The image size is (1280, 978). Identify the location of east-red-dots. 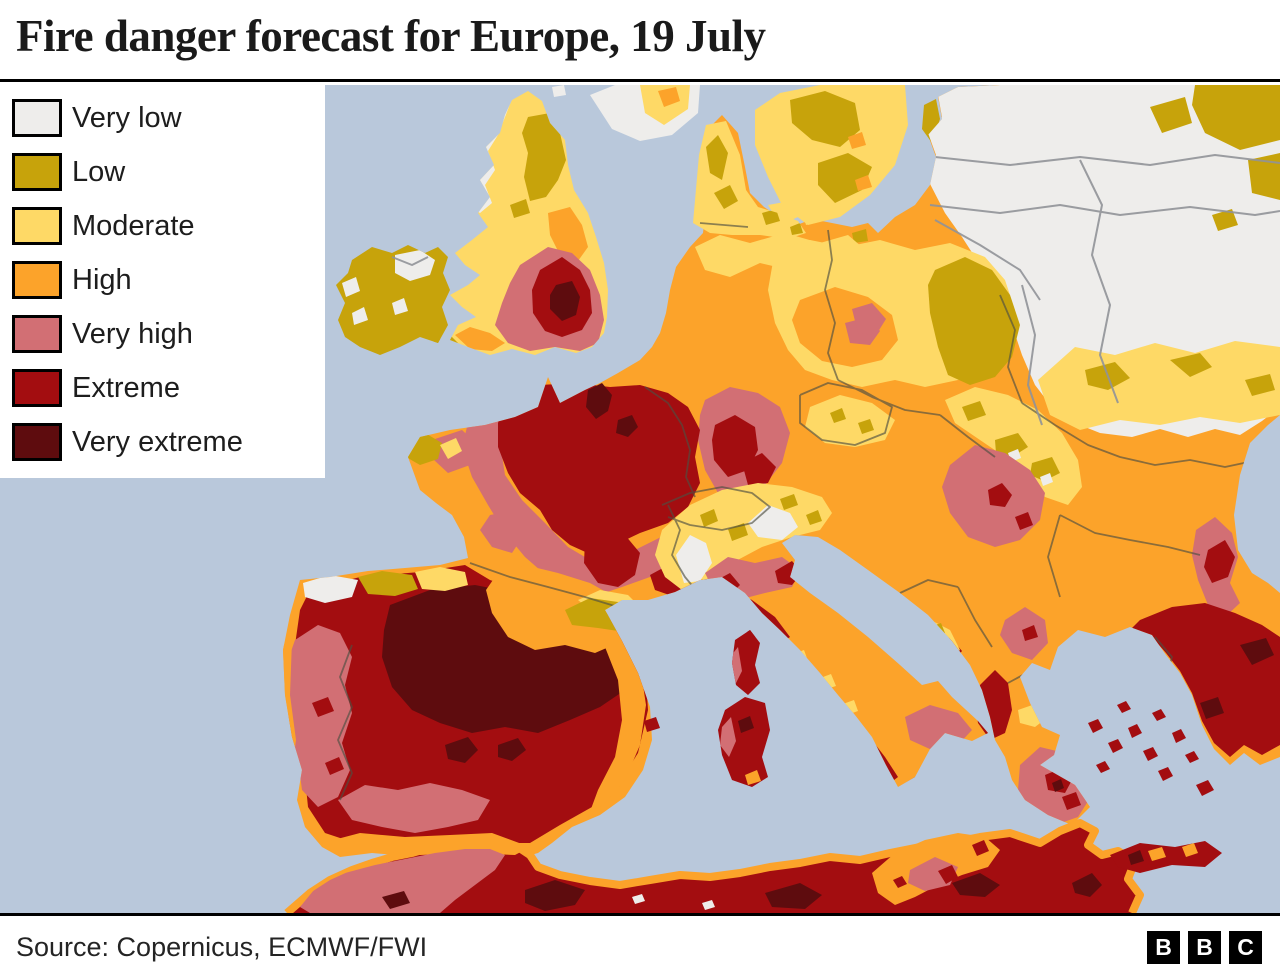
(1013, 562).